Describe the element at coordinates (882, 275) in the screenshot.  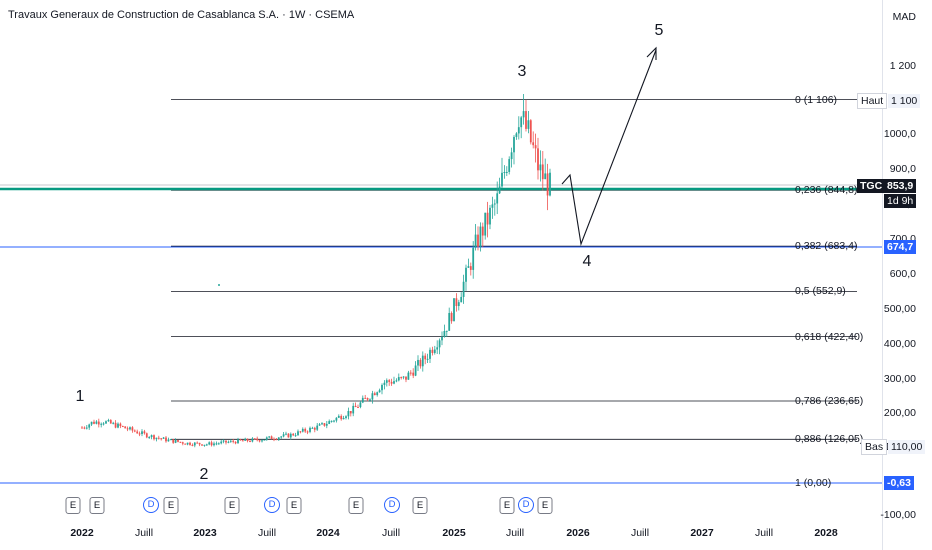
I see `price-axis-border` at that location.